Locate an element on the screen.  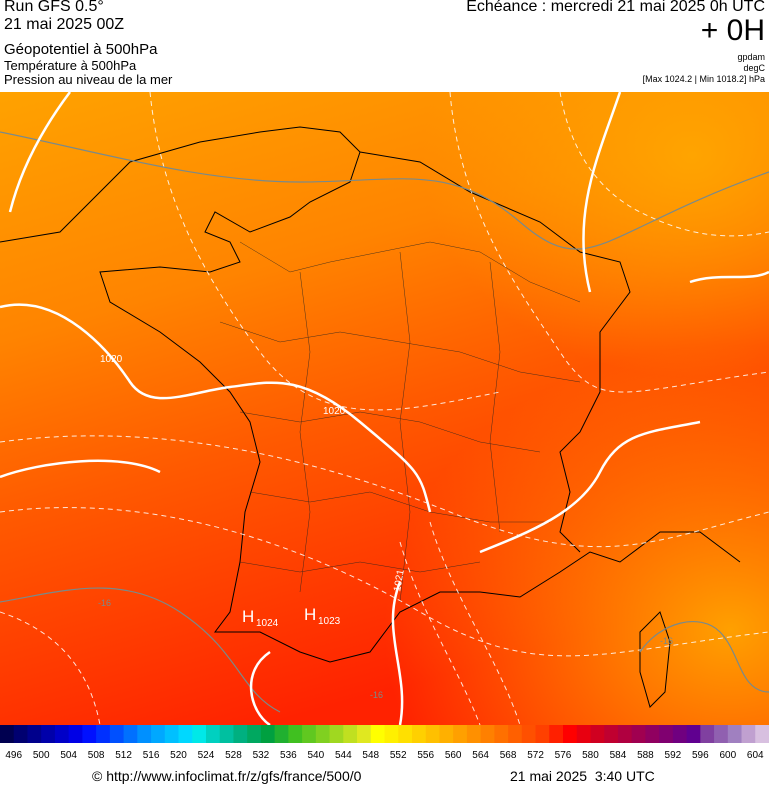
scale-label: 536 is located at coordinates (288, 755).